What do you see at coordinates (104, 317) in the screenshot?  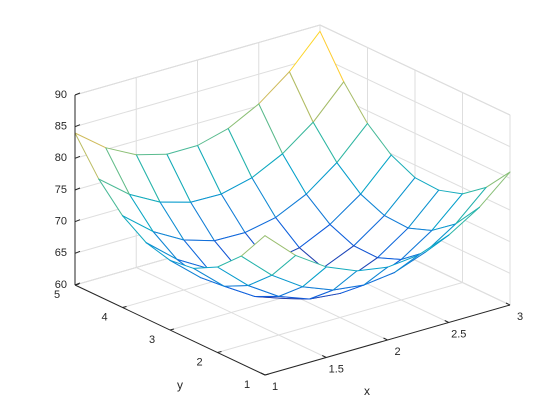 I see `y-tick-label: 4` at bounding box center [104, 317].